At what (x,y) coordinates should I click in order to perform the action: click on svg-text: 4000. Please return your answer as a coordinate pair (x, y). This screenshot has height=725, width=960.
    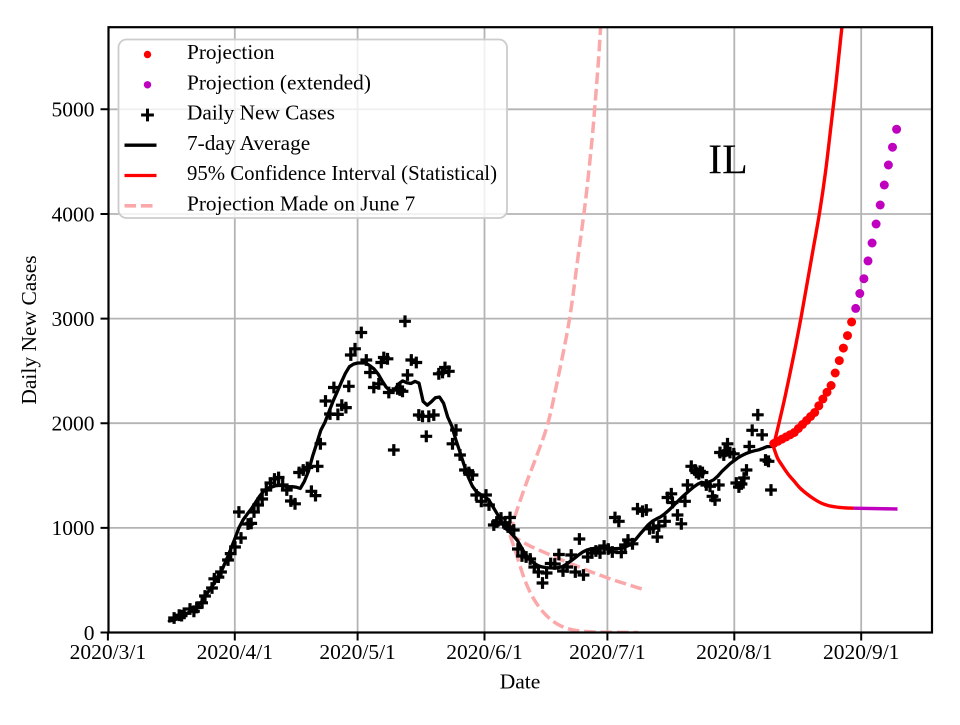
    Looking at the image, I should click on (73, 214).